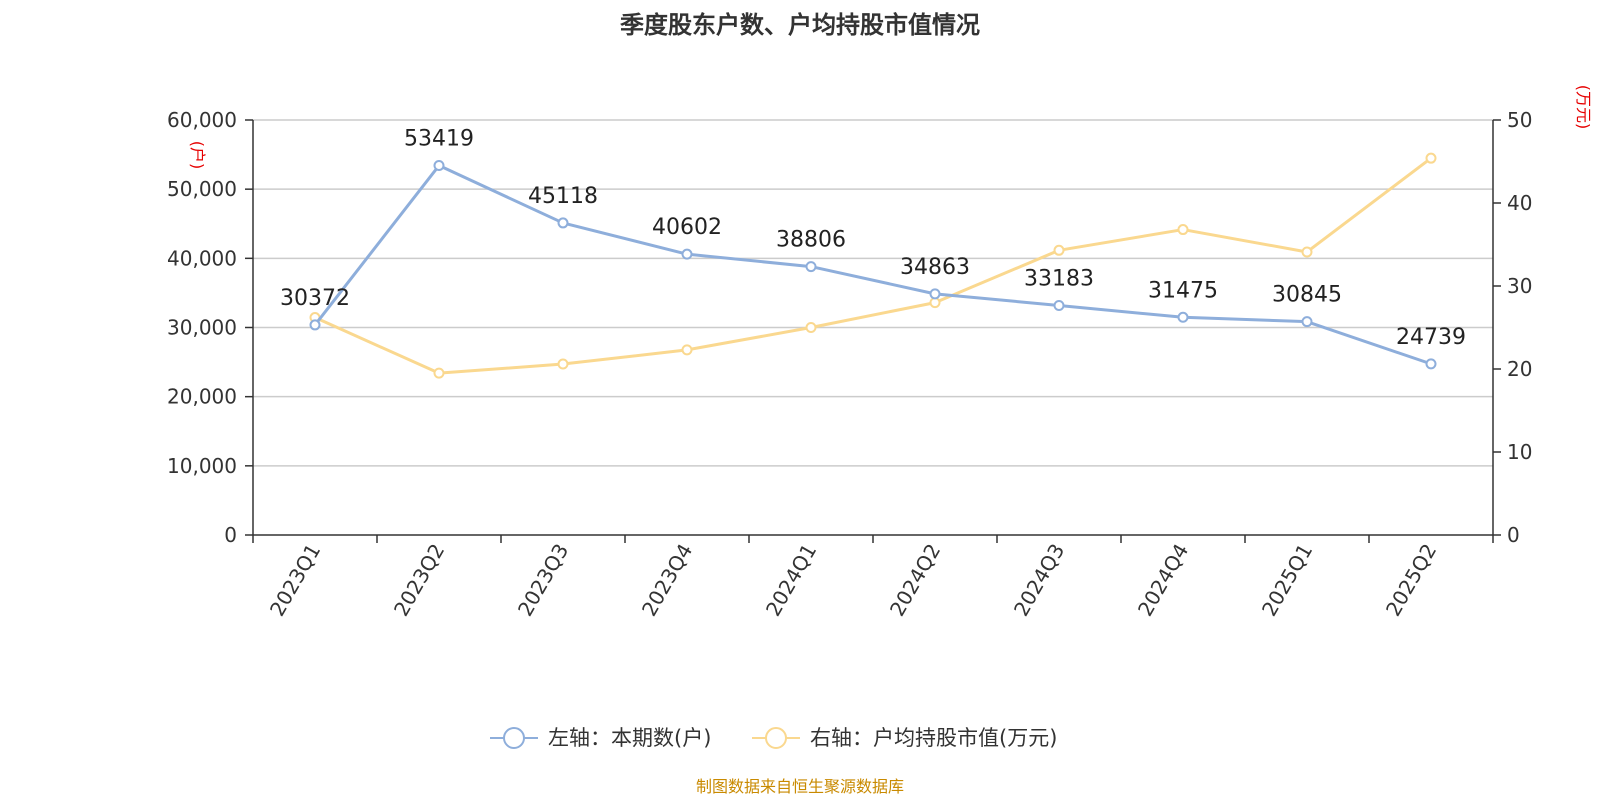 The height and width of the screenshot is (800, 1600). I want to click on data-label: 34863, so click(935, 267).